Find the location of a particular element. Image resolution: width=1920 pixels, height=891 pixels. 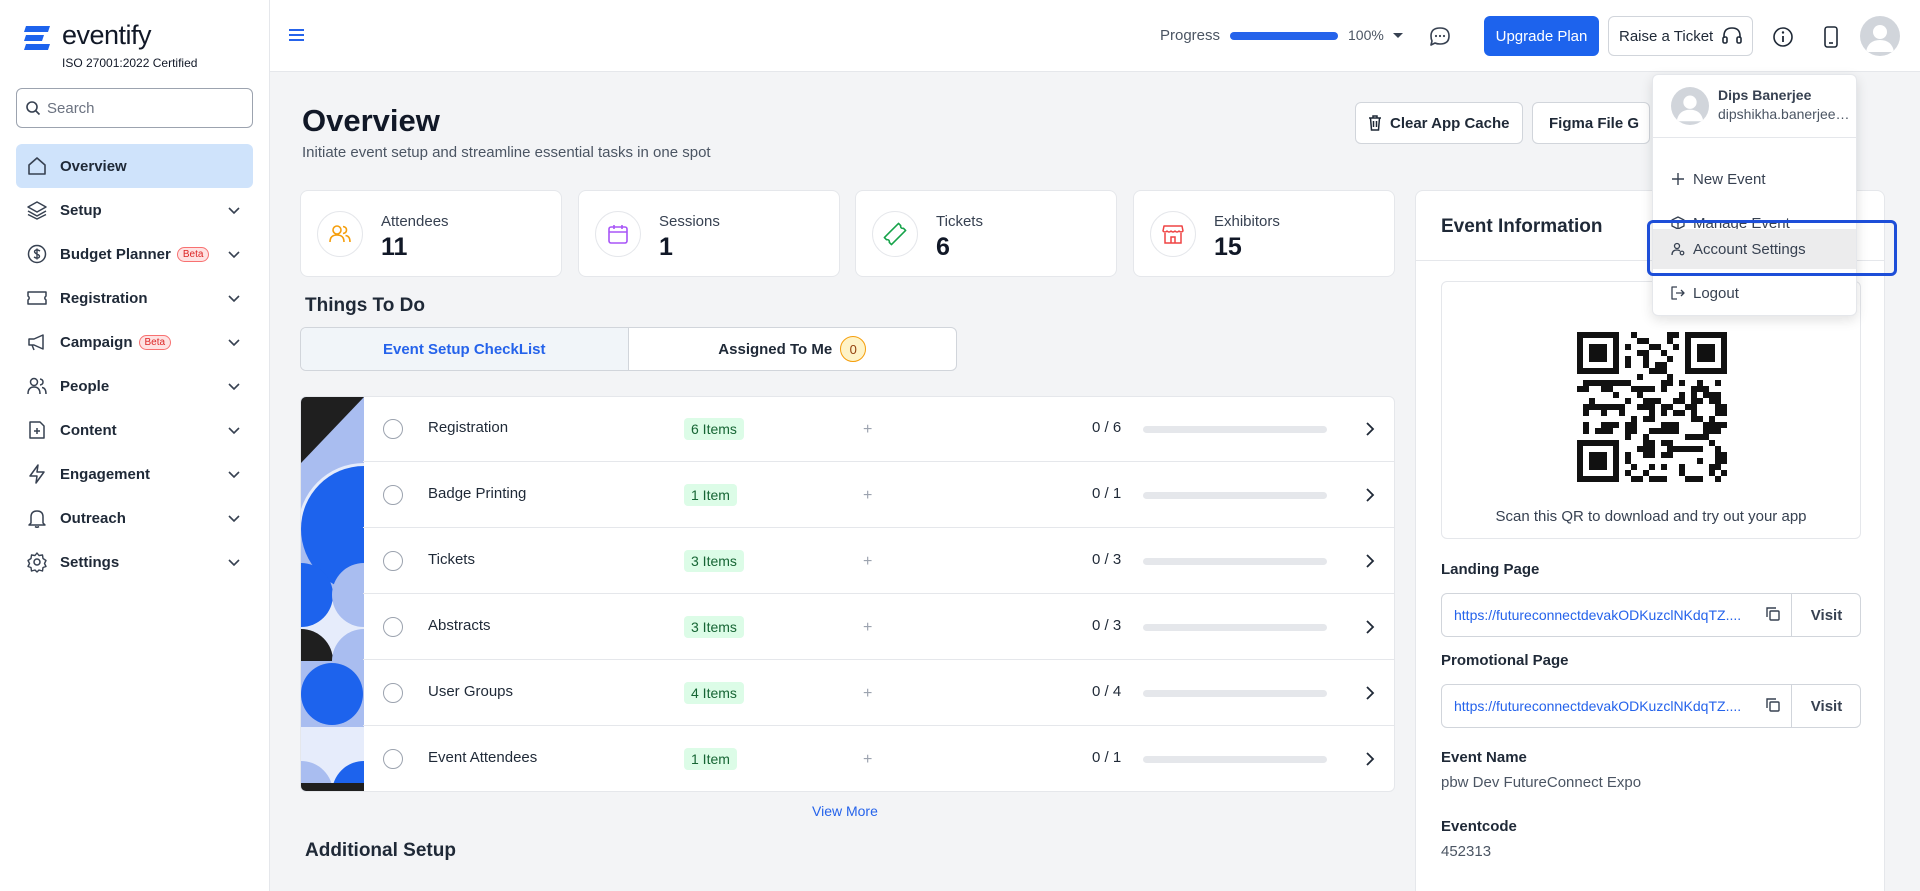

sidebar-item-outreach: Outreach is located at coordinates (134, 518).